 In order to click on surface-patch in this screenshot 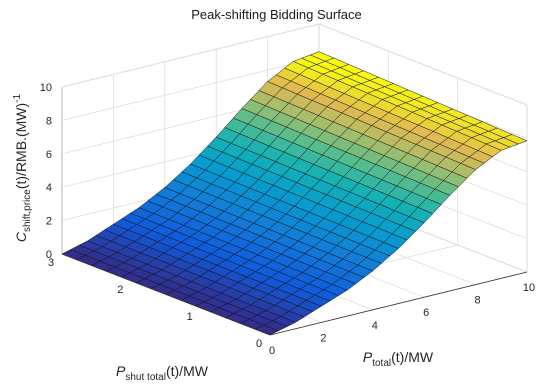, I will do `click(515, 139)`.